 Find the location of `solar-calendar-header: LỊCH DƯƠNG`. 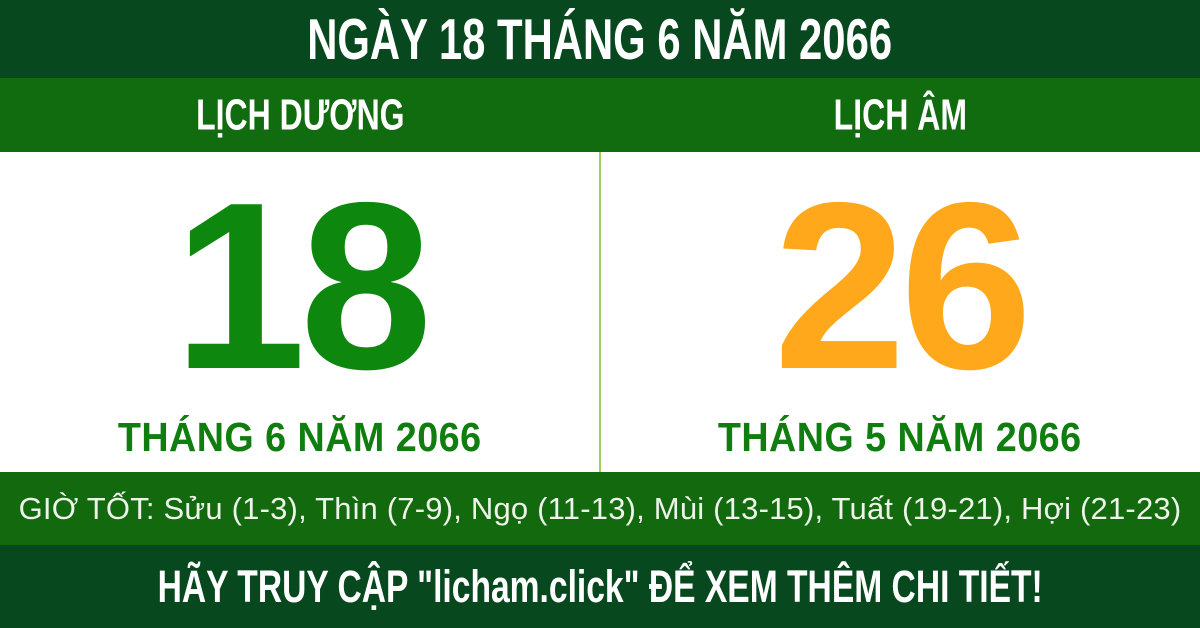

solar-calendar-header: LỊCH DƯƠNG is located at coordinates (300, 115).